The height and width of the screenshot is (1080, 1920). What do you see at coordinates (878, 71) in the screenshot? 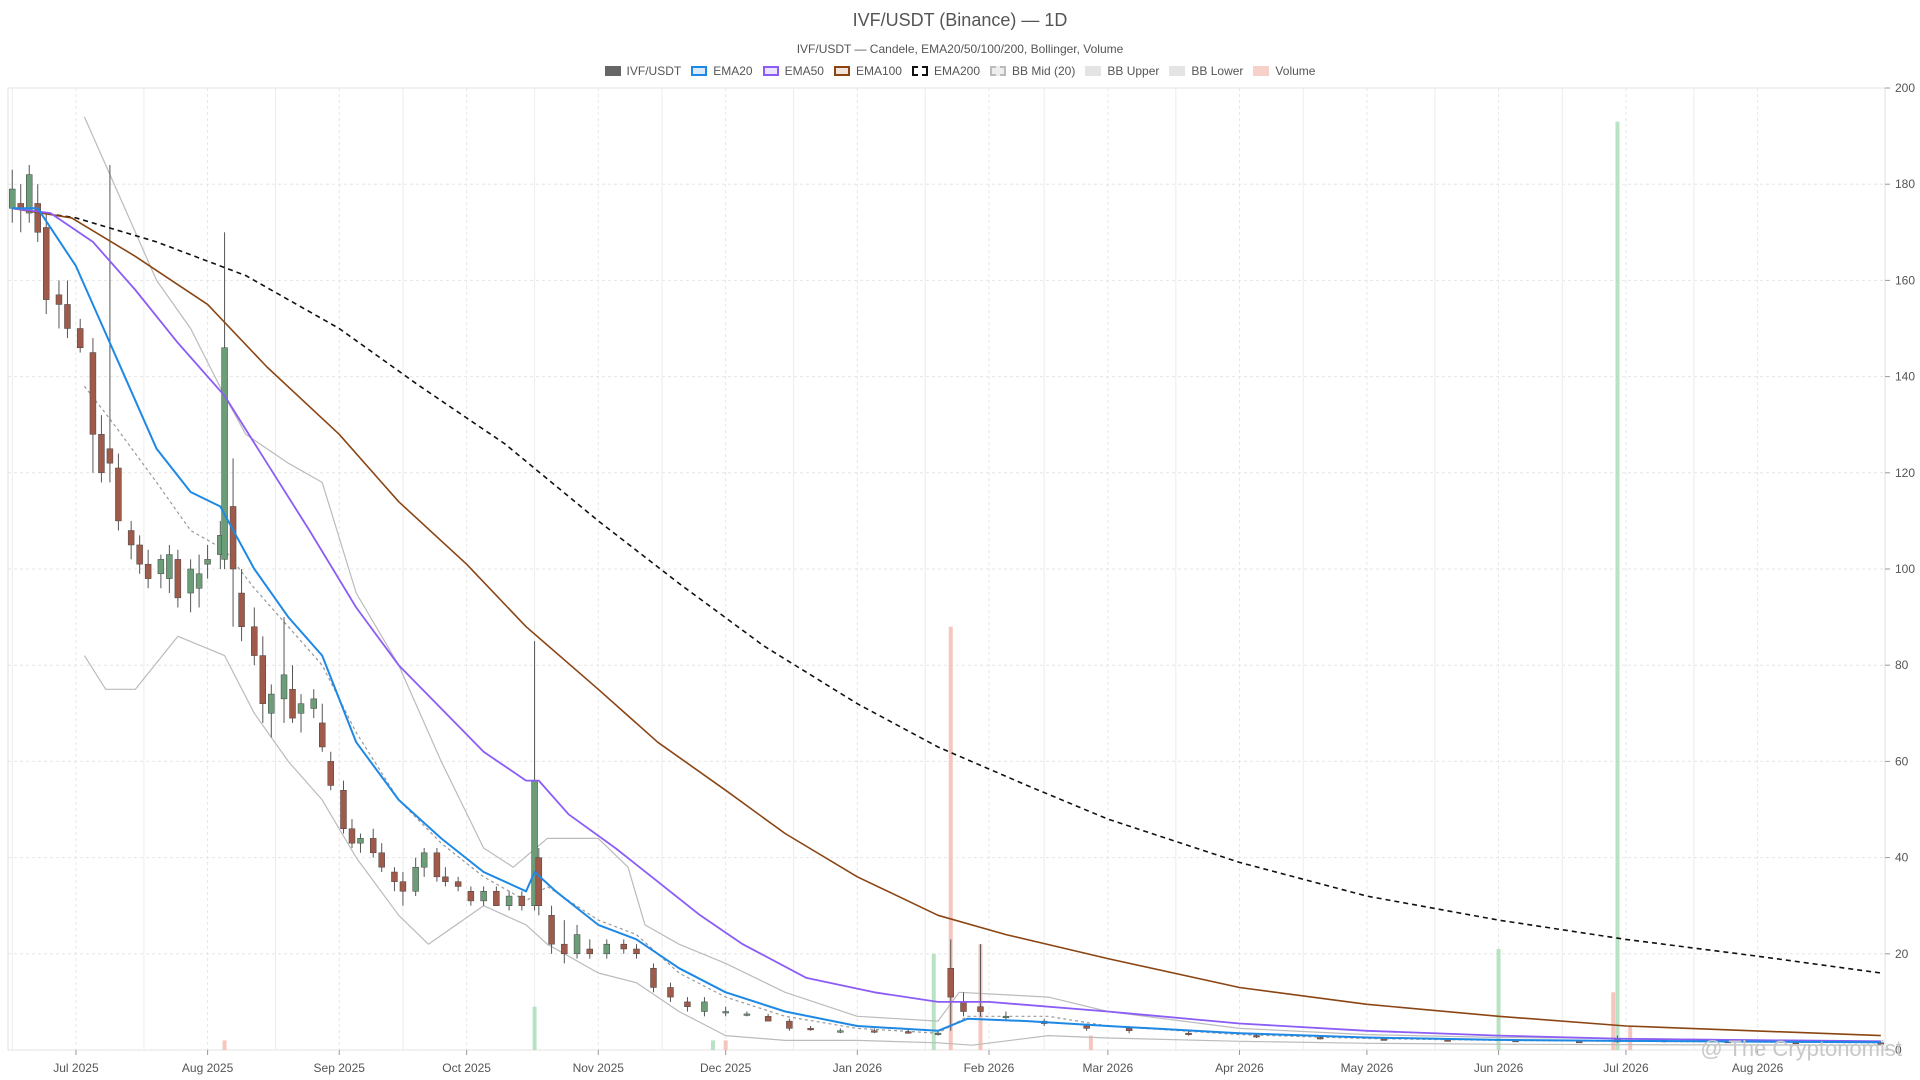
I see `legend-label: EMA100` at bounding box center [878, 71].